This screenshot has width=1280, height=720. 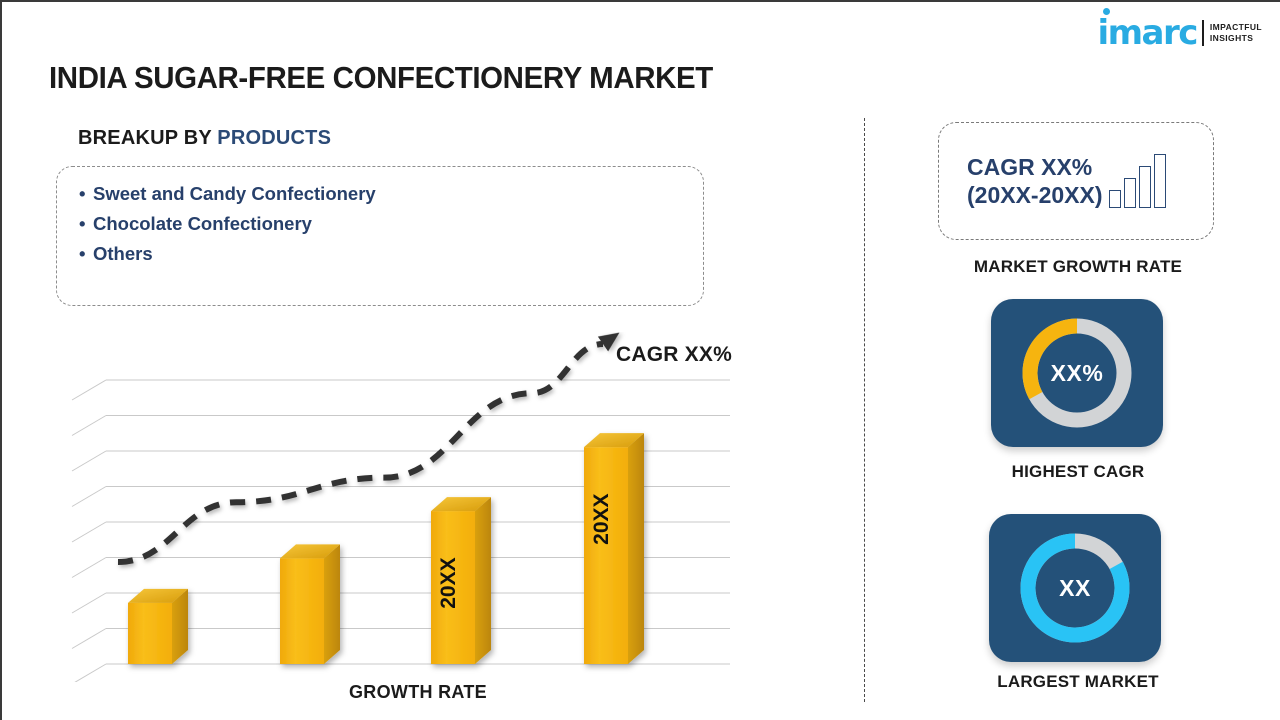 I want to click on market-growth-rate-label: MARKET GROWTH RATE, so click(x=1078, y=266).